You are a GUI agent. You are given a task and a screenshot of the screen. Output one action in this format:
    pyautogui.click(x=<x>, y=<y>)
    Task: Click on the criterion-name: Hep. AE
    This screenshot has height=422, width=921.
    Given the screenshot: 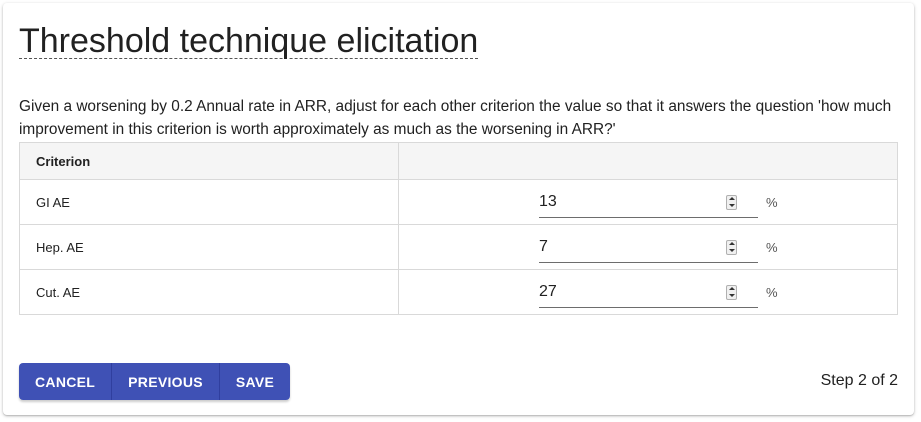 What is the action you would take?
    pyautogui.click(x=209, y=247)
    